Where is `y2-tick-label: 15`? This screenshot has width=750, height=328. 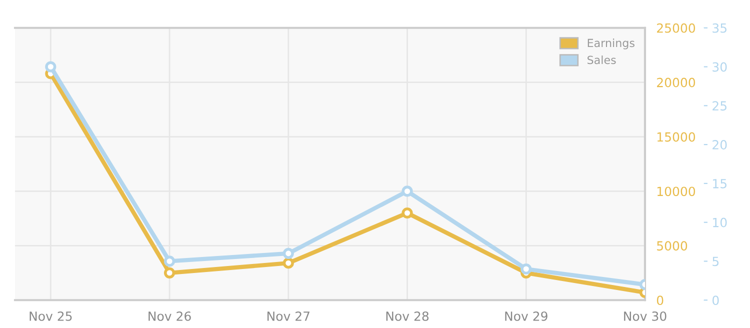 y2-tick-label: 15 is located at coordinates (719, 183).